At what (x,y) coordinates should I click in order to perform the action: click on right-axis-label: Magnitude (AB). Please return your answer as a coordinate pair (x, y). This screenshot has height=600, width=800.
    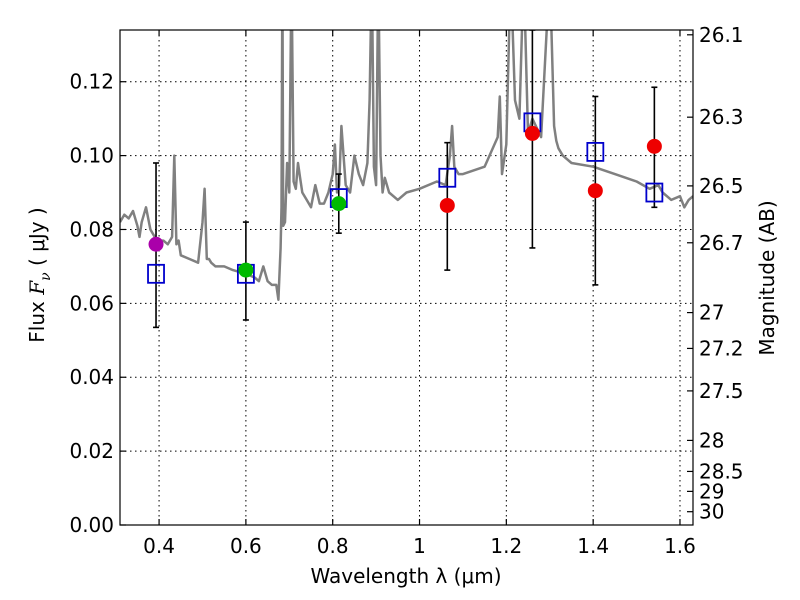
    Looking at the image, I should click on (767, 277).